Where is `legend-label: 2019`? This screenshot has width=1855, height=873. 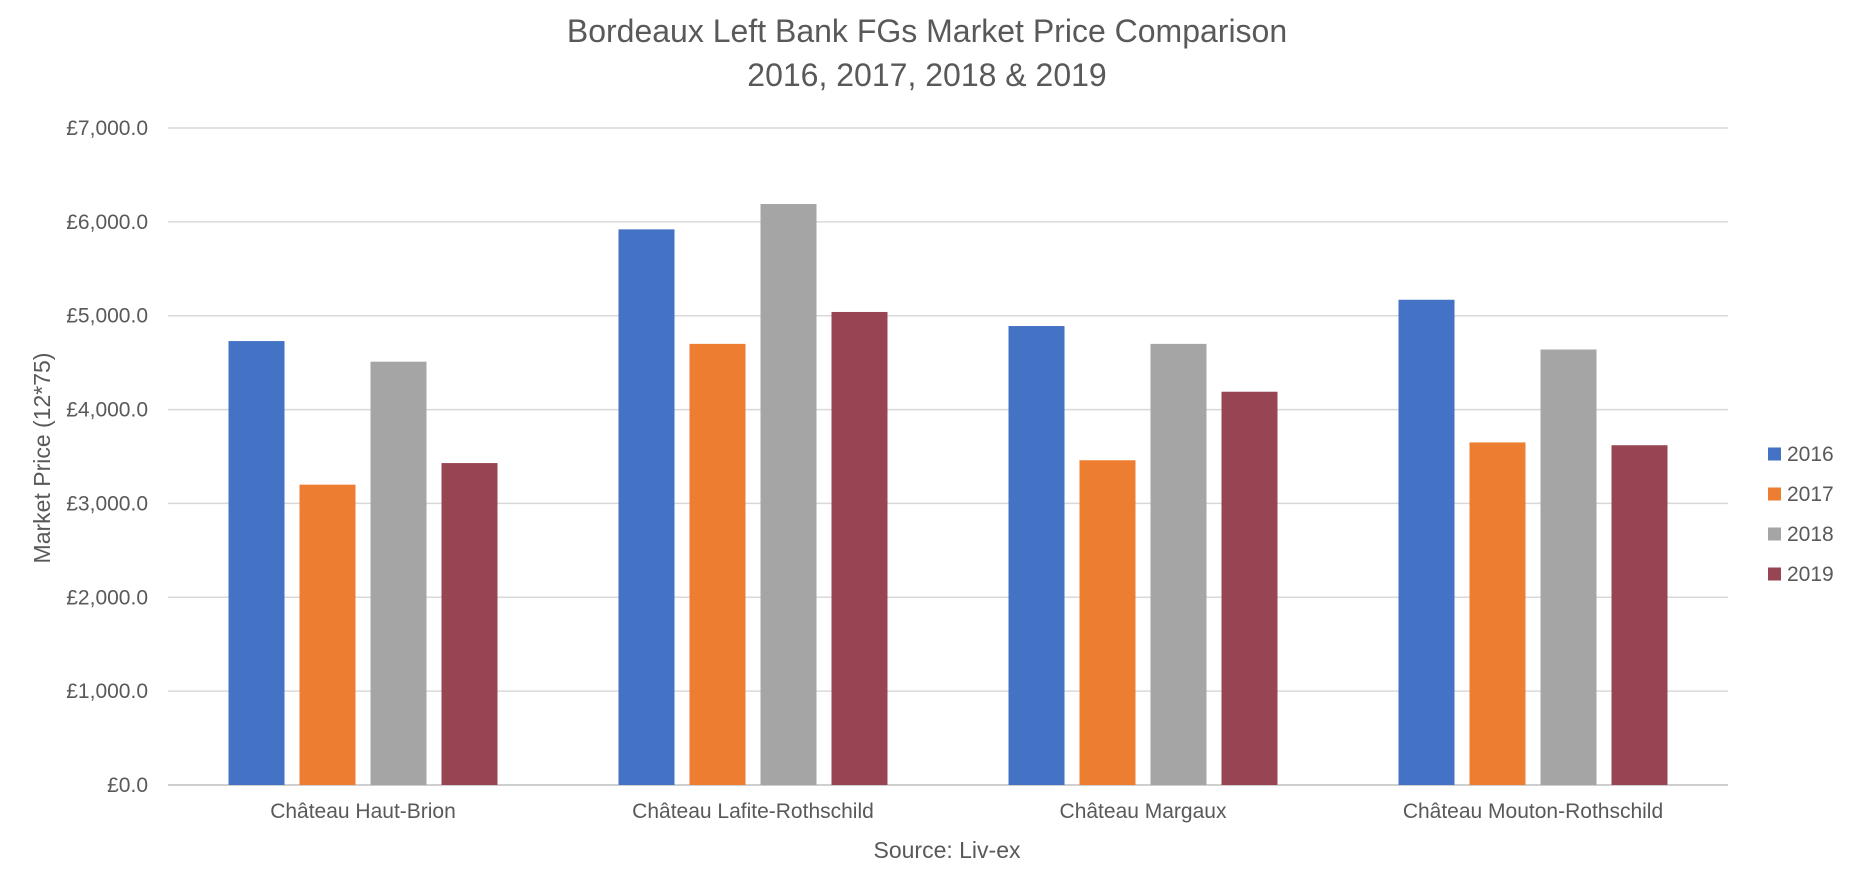
legend-label: 2019 is located at coordinates (1810, 574).